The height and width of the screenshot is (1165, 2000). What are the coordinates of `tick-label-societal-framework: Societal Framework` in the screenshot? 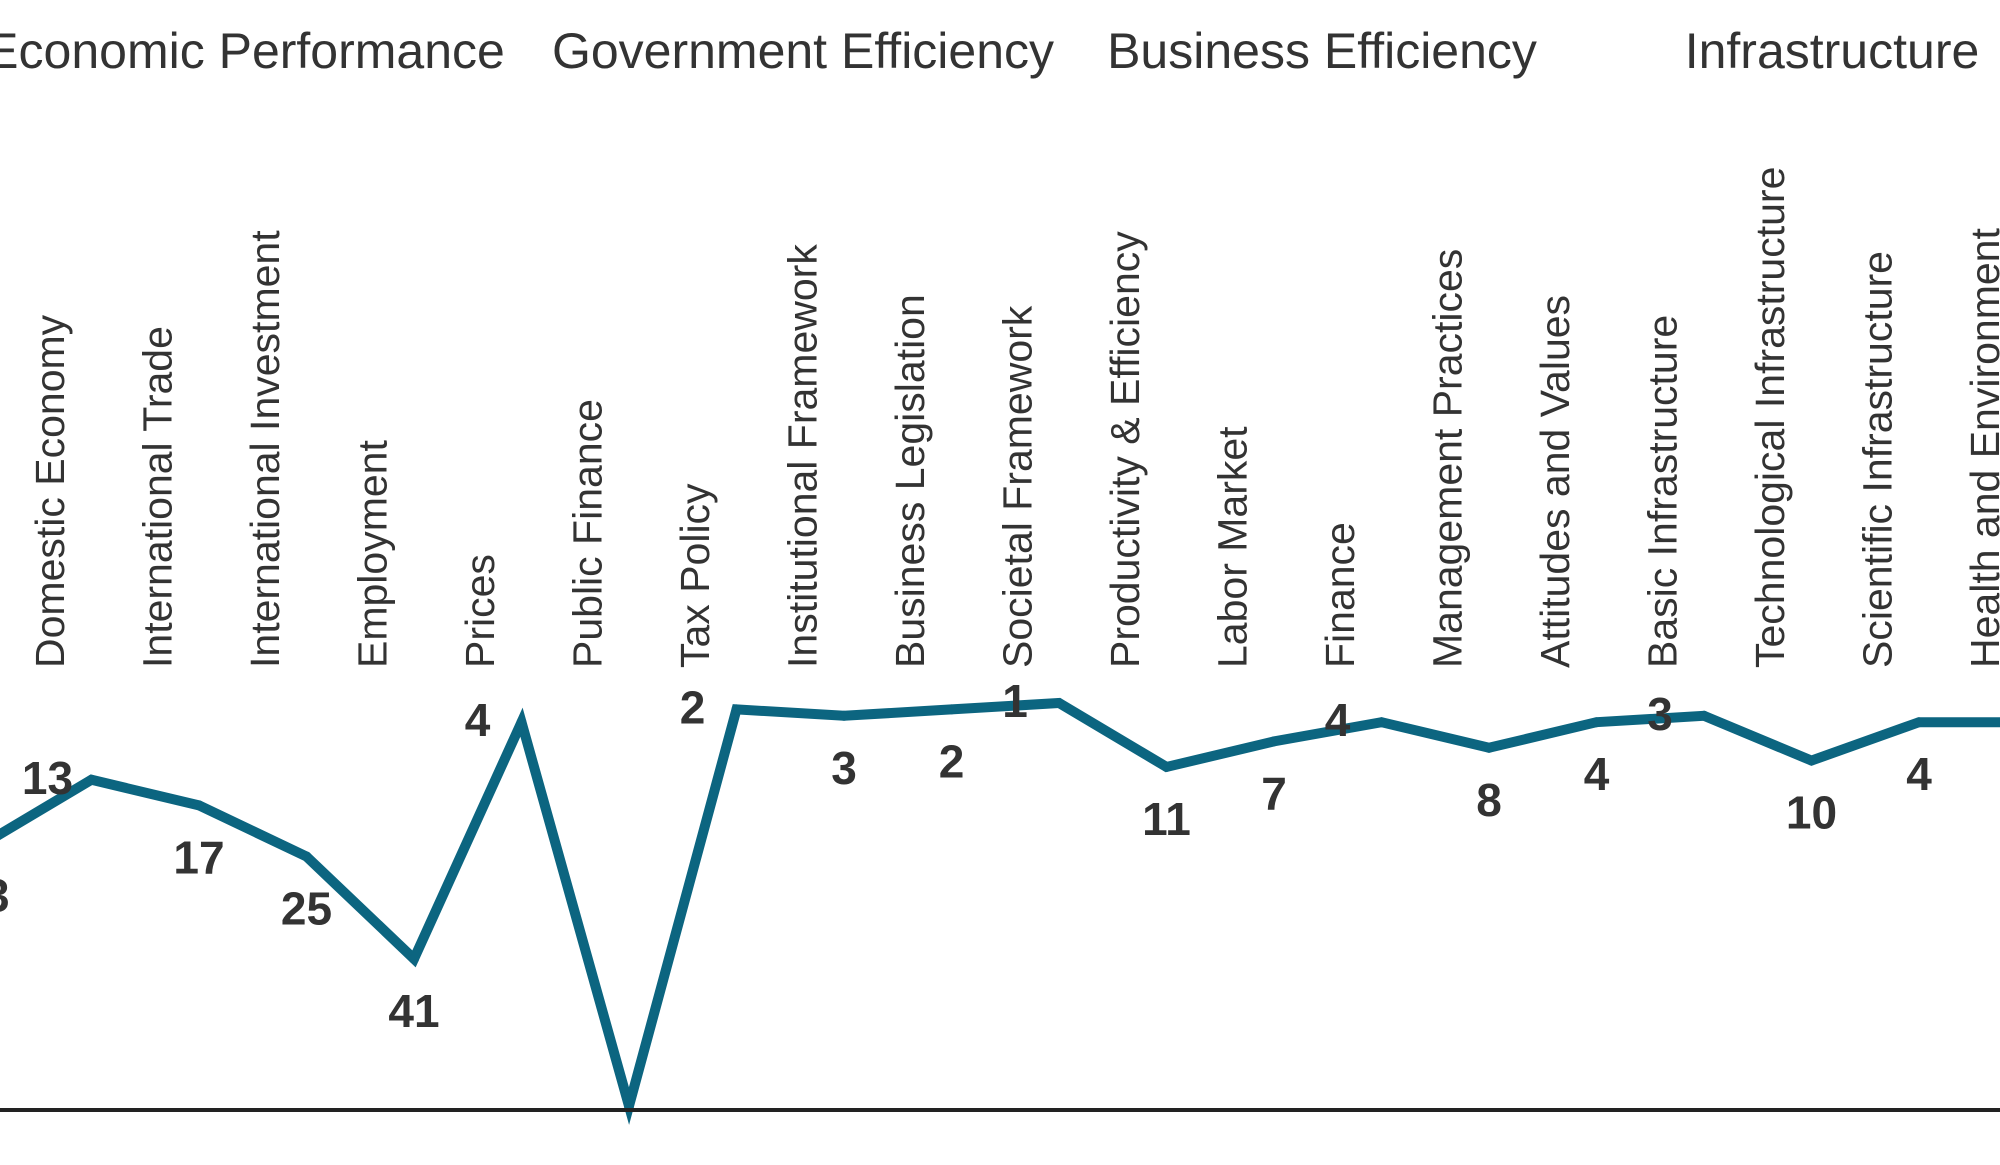 It's located at (1018, 486).